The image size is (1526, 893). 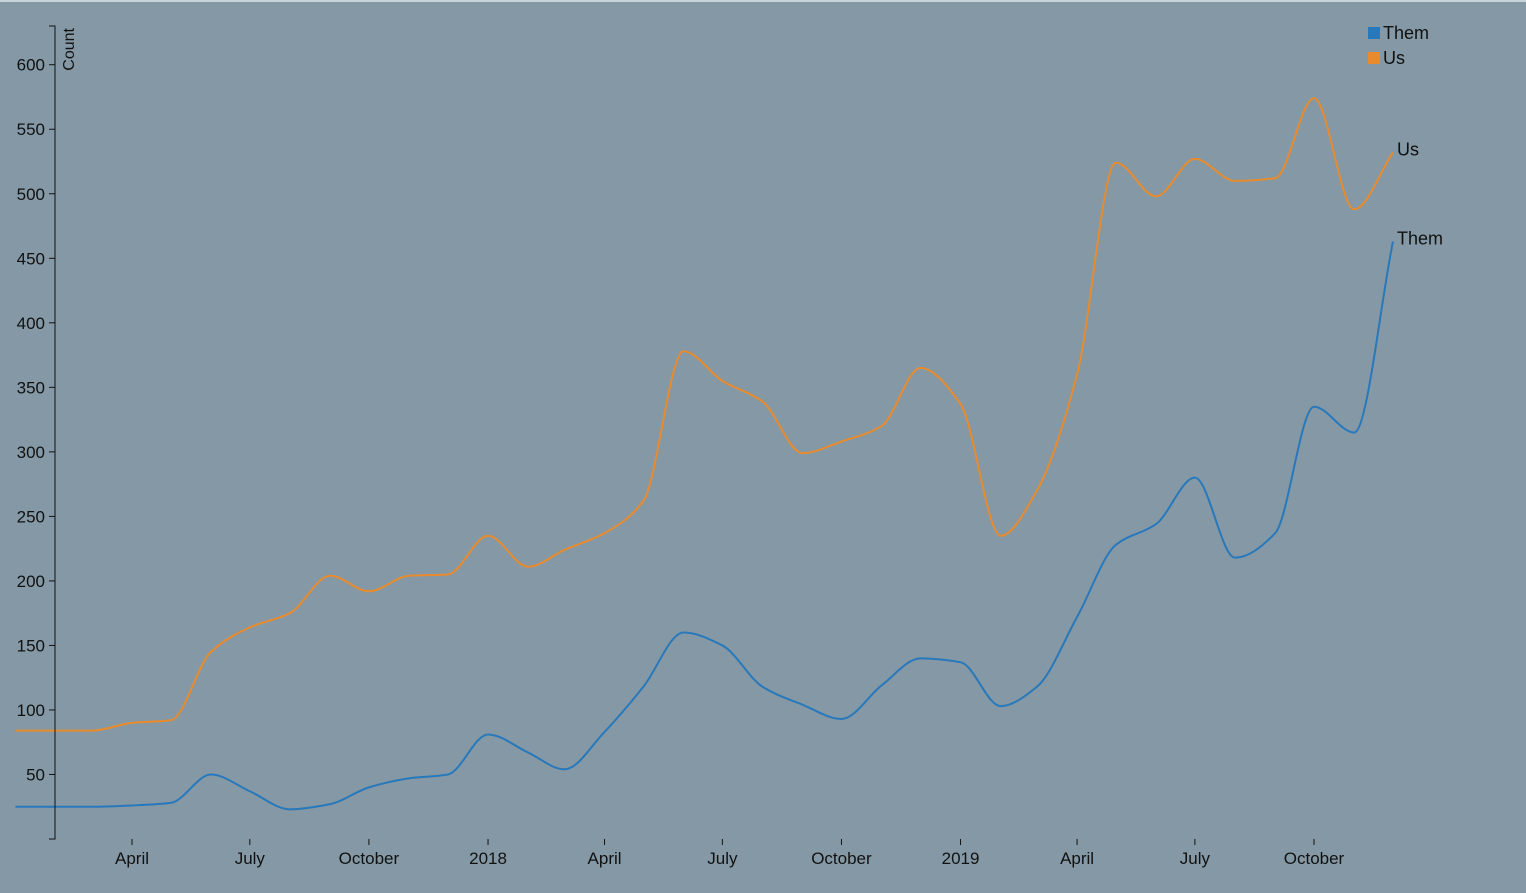 What do you see at coordinates (69, 48) in the screenshot?
I see `y-axis-title: Count` at bounding box center [69, 48].